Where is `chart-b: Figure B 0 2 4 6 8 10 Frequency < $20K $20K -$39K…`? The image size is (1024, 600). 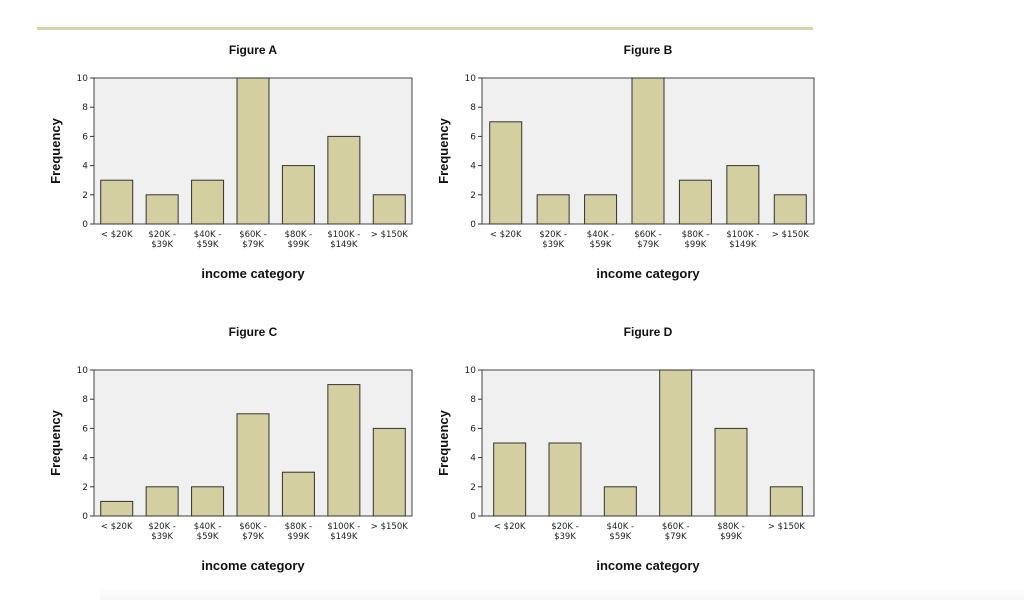 chart-b: Figure B 0 2 4 6 8 10 Frequency < $20K $20K -$39K… is located at coordinates (625, 162).